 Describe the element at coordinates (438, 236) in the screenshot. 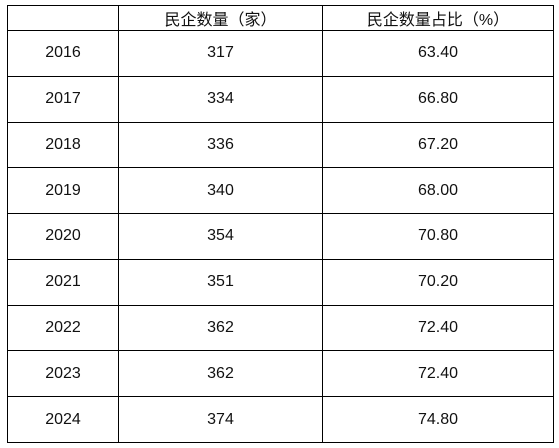

I see `share-cell: 70.80` at that location.